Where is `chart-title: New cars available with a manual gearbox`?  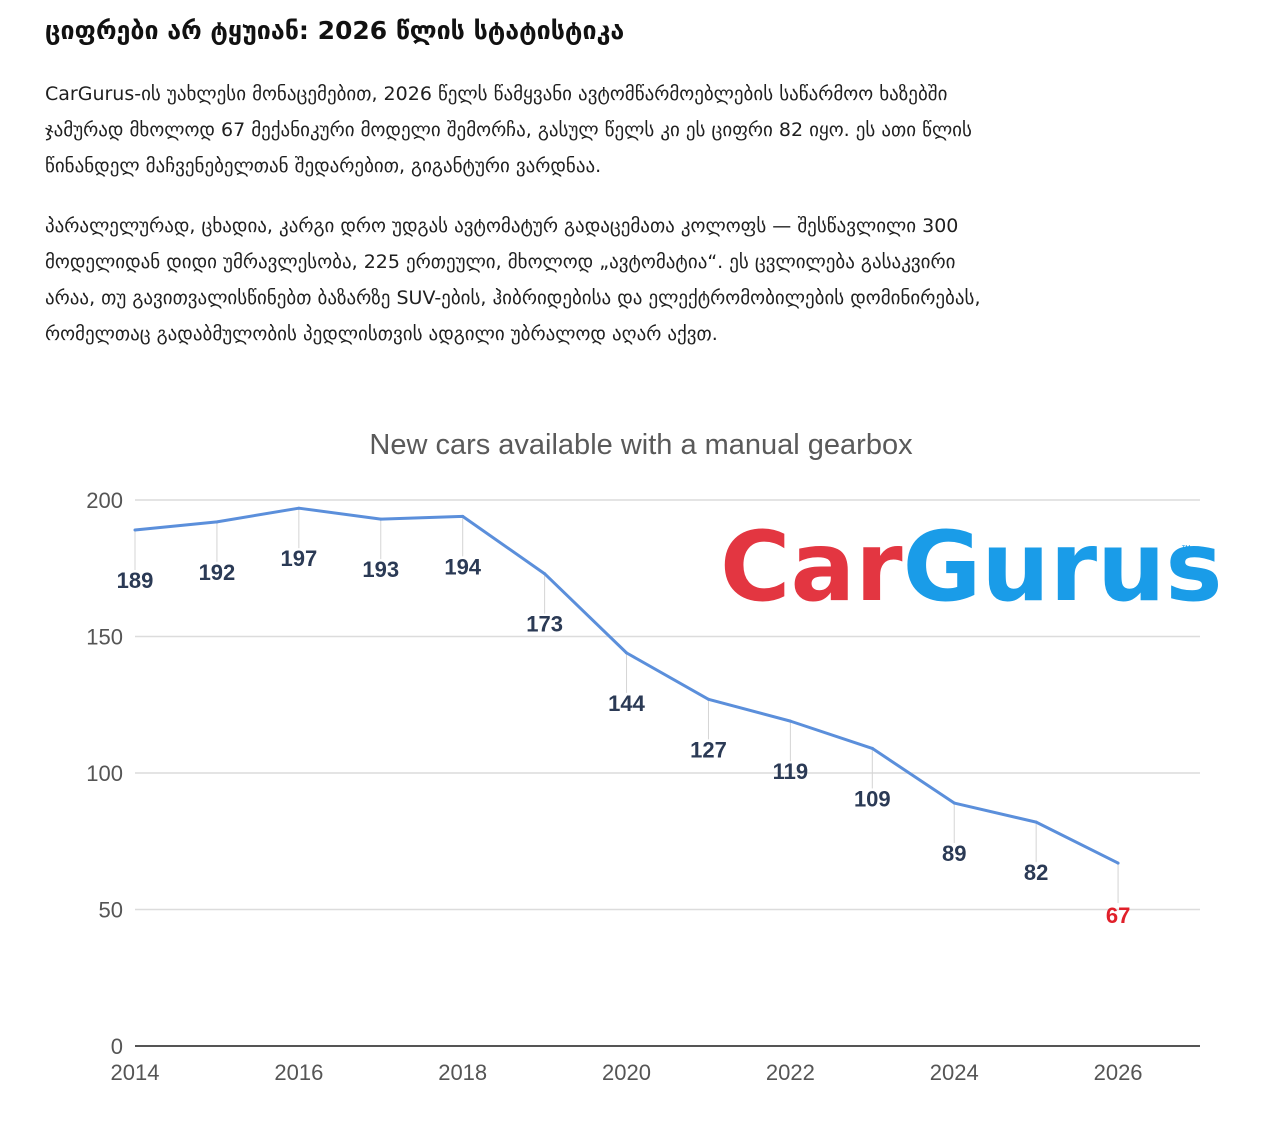
chart-title: New cars available with a manual gearbox is located at coordinates (641, 445).